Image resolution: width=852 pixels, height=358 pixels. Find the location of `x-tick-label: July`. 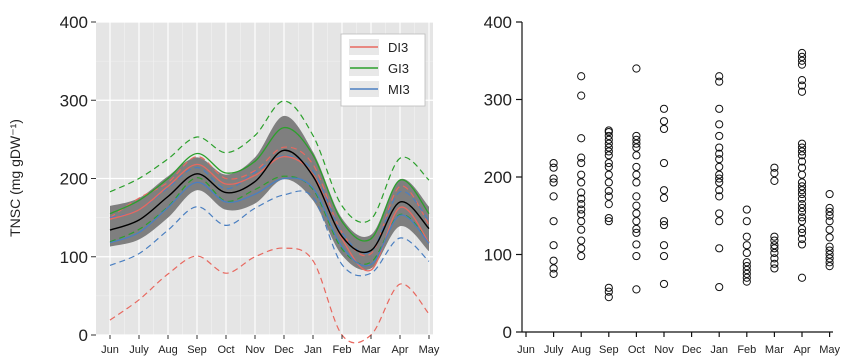

x-tick-label: July is located at coordinates (139, 350).